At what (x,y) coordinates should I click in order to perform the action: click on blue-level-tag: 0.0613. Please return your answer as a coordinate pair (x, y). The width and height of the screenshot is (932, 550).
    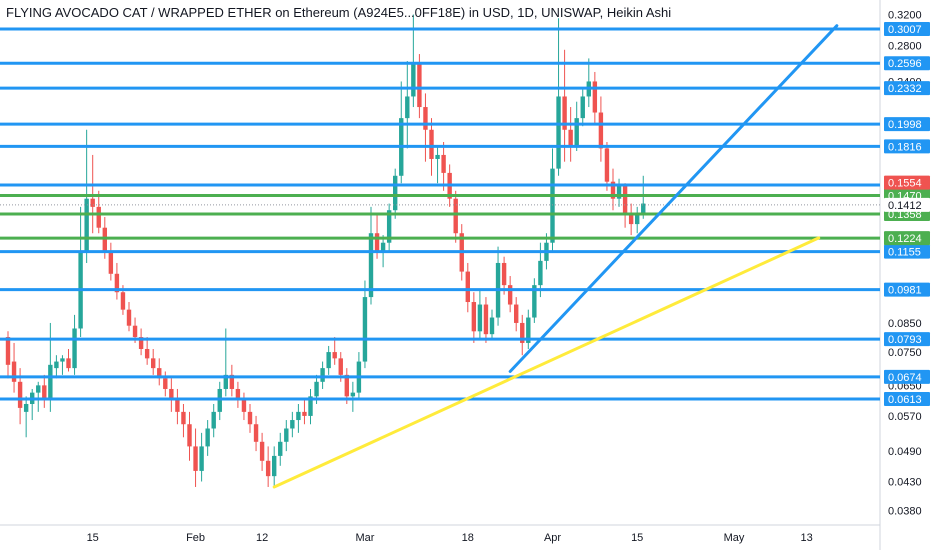
    Looking at the image, I should click on (905, 400).